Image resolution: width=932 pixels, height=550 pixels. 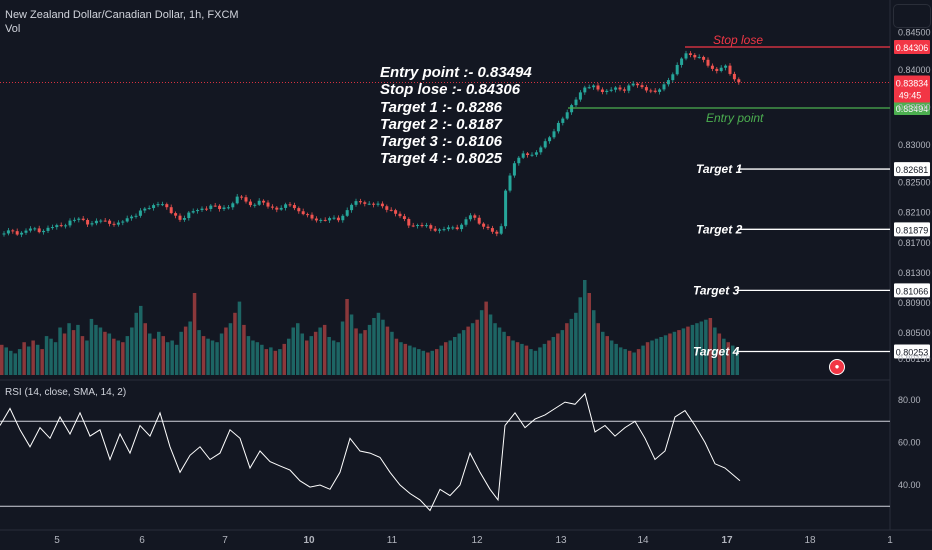 What do you see at coordinates (643, 540) in the screenshot?
I see `time-tick-label: 14` at bounding box center [643, 540].